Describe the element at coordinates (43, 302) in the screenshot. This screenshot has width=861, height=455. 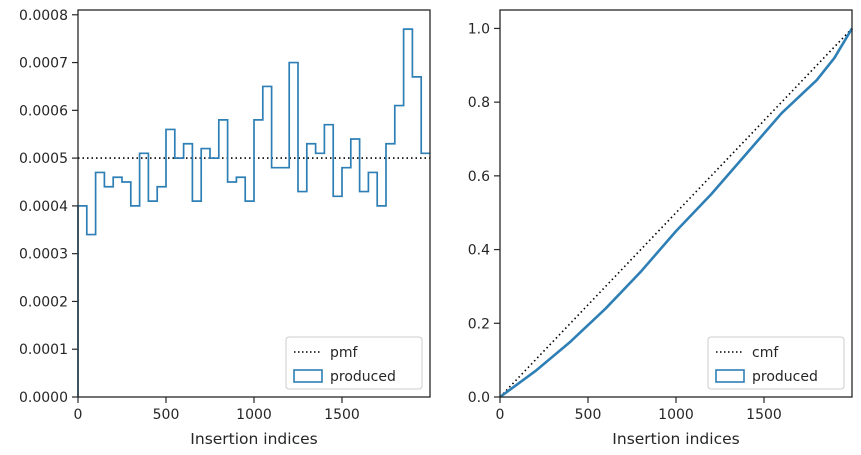
I see `y-tick-label: 0.0002` at that location.